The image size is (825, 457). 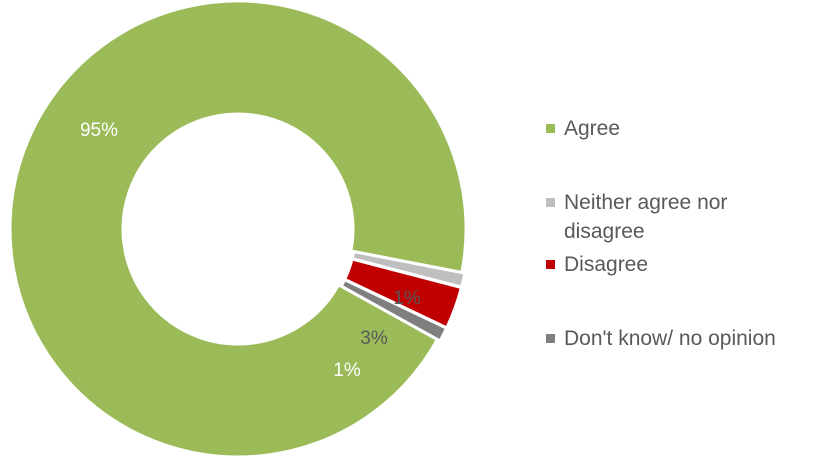 What do you see at coordinates (407, 298) in the screenshot?
I see `data-label-neither: 1%` at bounding box center [407, 298].